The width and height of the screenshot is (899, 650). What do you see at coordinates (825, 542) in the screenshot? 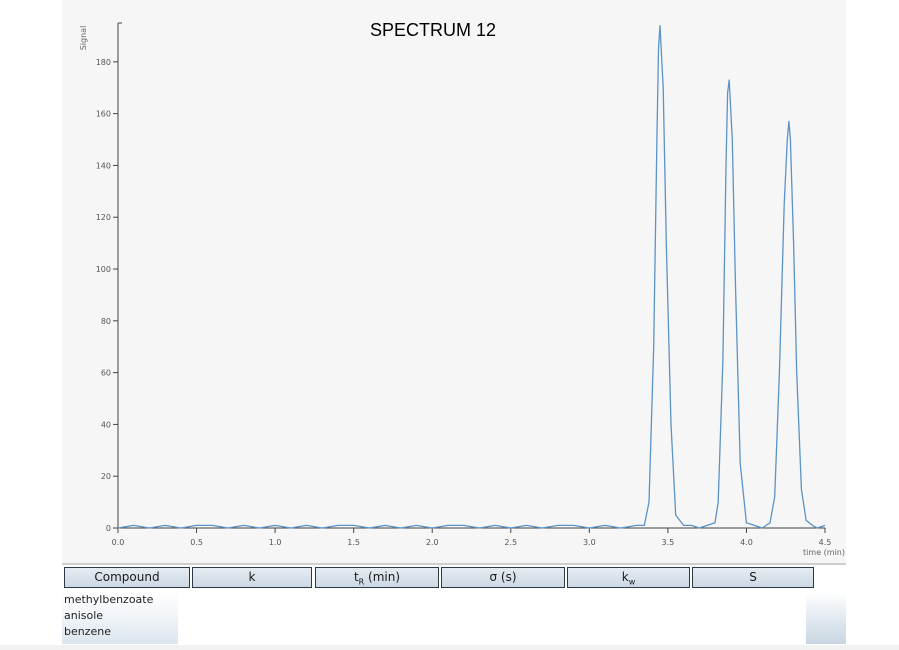
I see `x-tick-label-4.5: 4.5` at bounding box center [825, 542].